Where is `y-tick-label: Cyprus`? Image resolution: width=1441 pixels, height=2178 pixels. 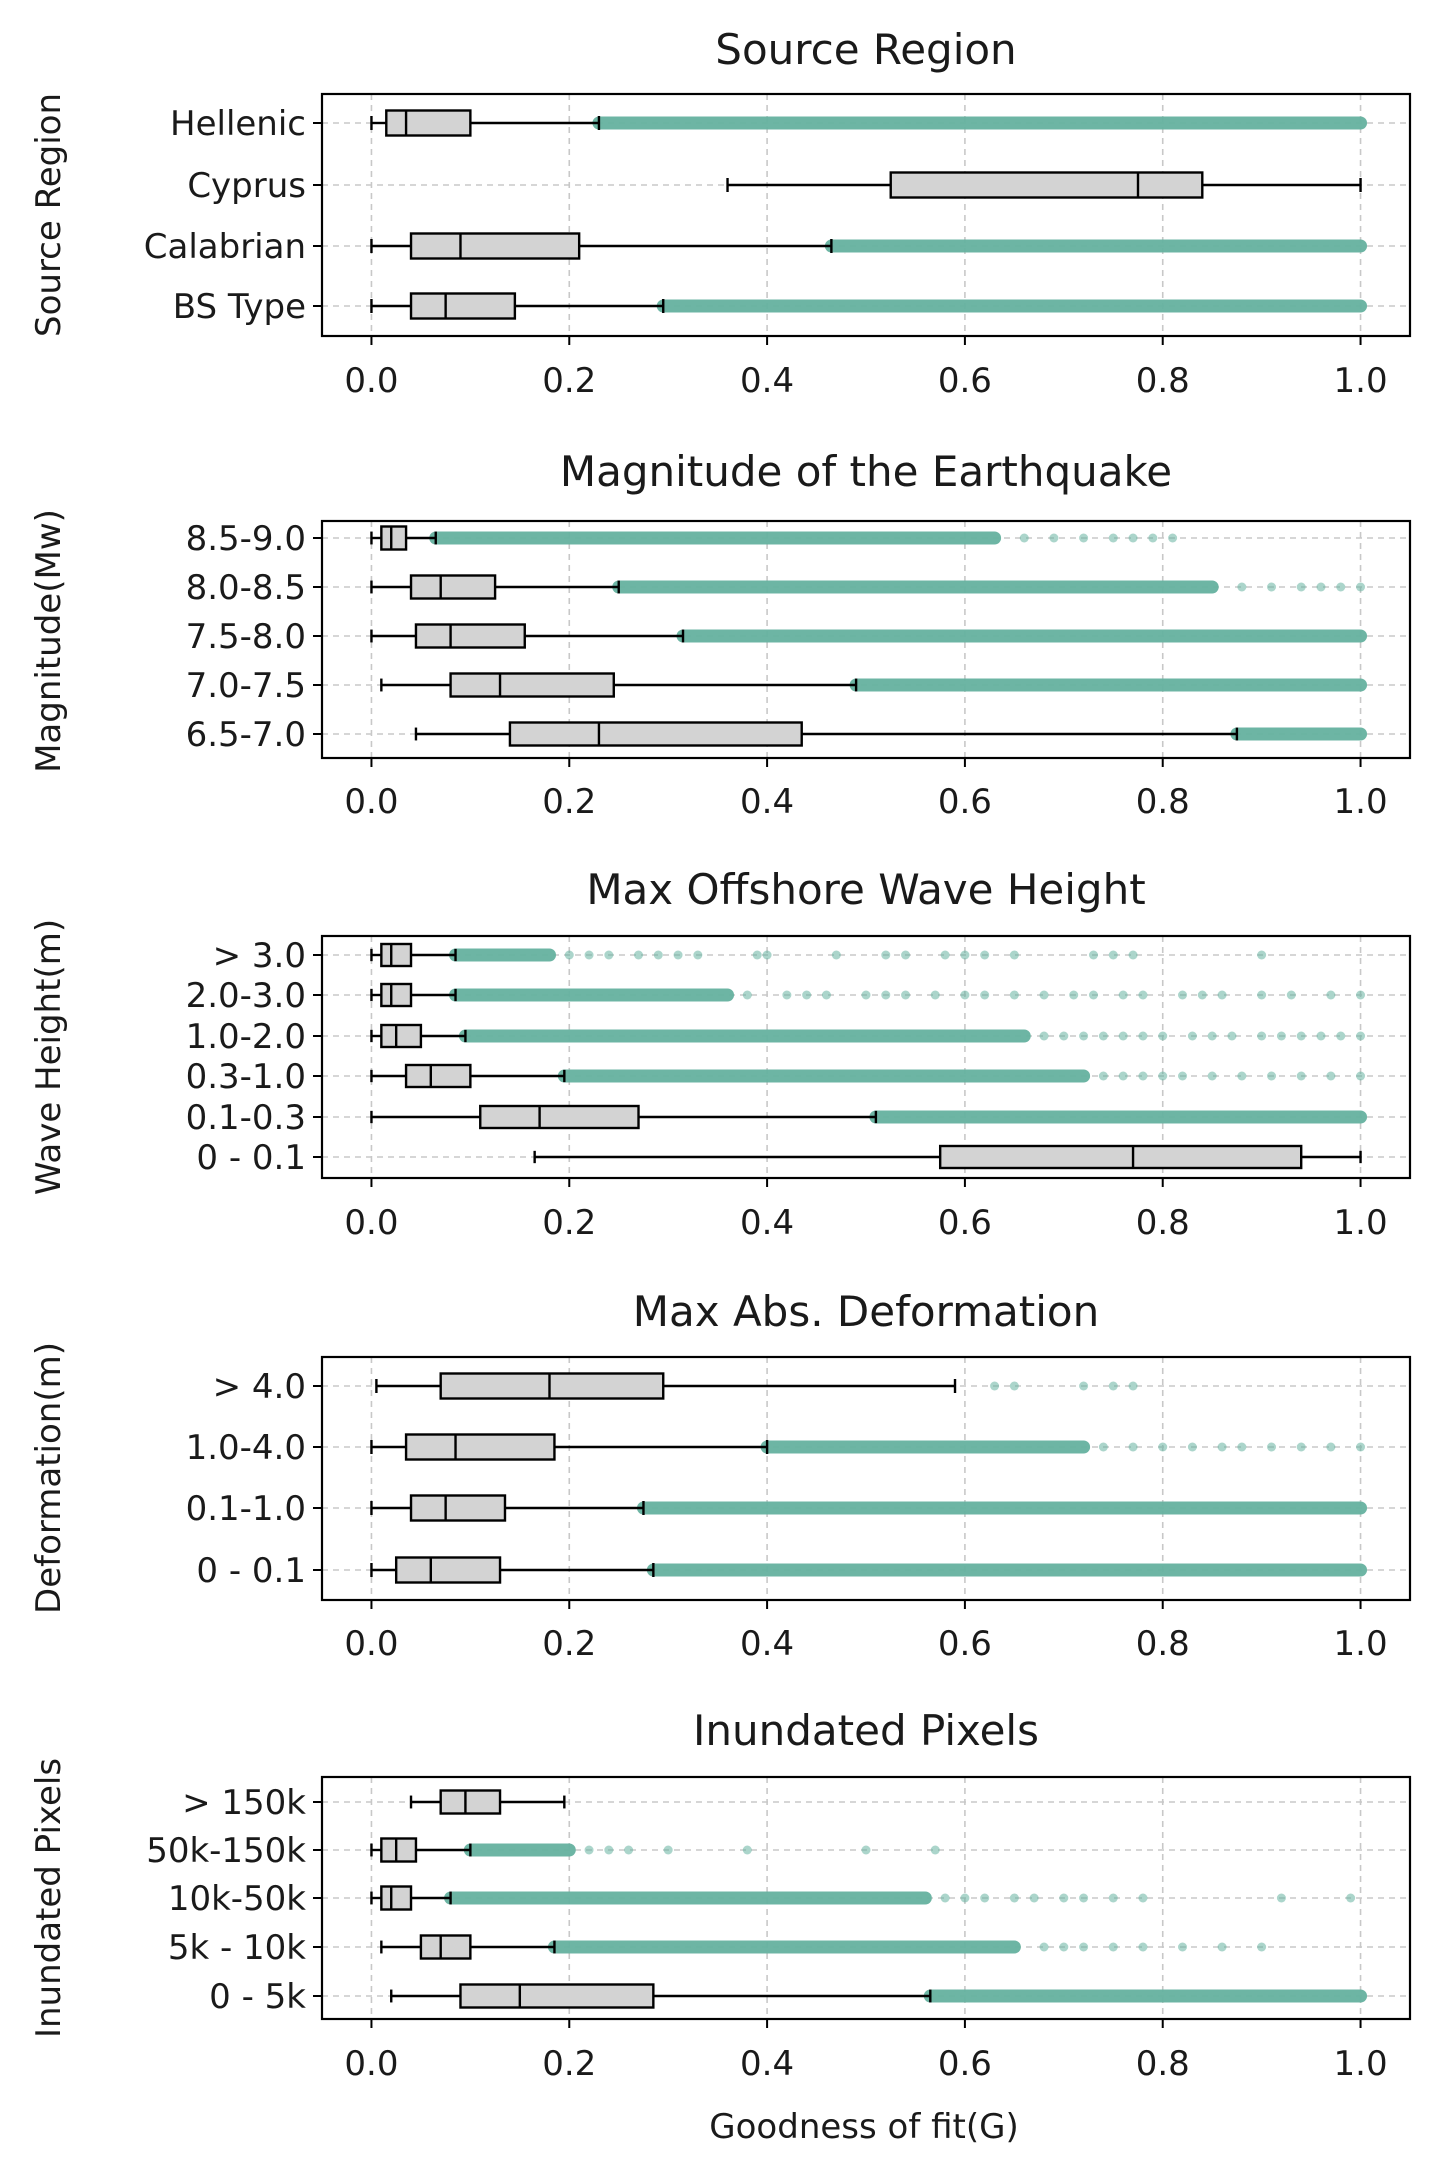 y-tick-label: Cyprus is located at coordinates (246, 186).